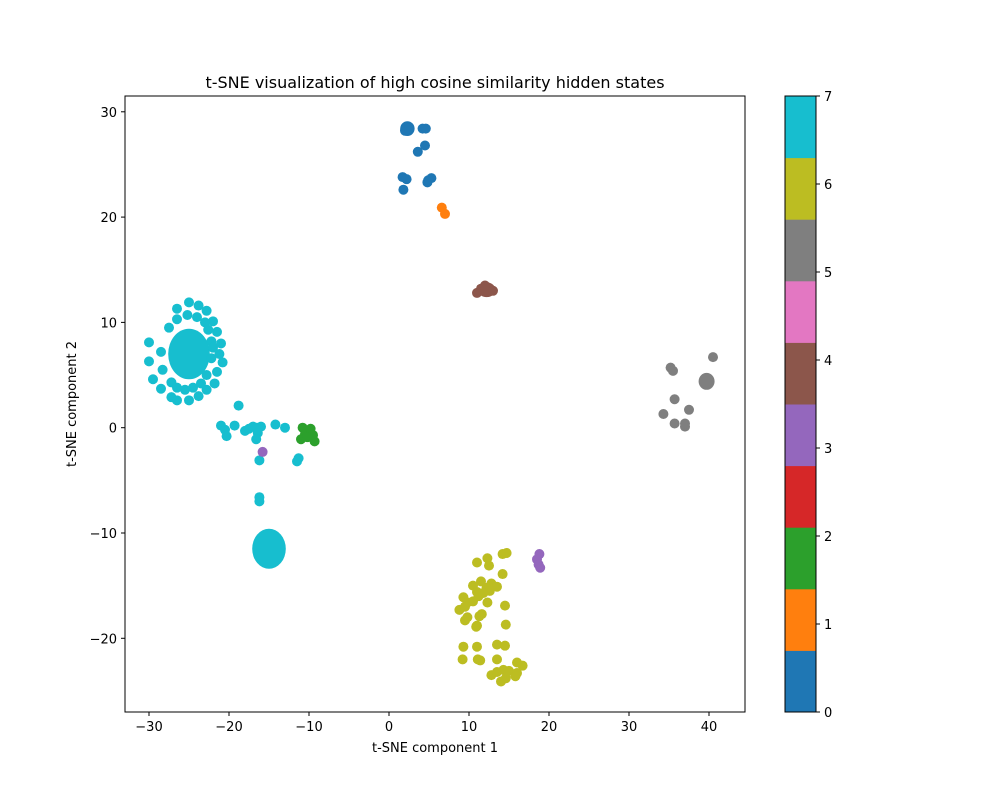  Describe the element at coordinates (828, 185) in the screenshot. I see `colorbar-tick-label: 6` at that location.